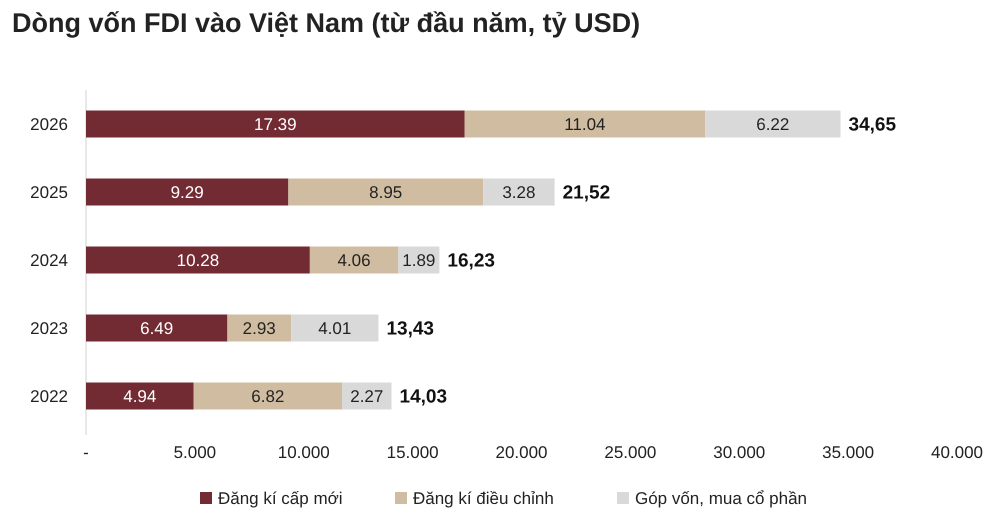  What do you see at coordinates (721, 498) in the screenshot?
I see `legend-label: Góp vốn, mua cổ phần` at bounding box center [721, 498].